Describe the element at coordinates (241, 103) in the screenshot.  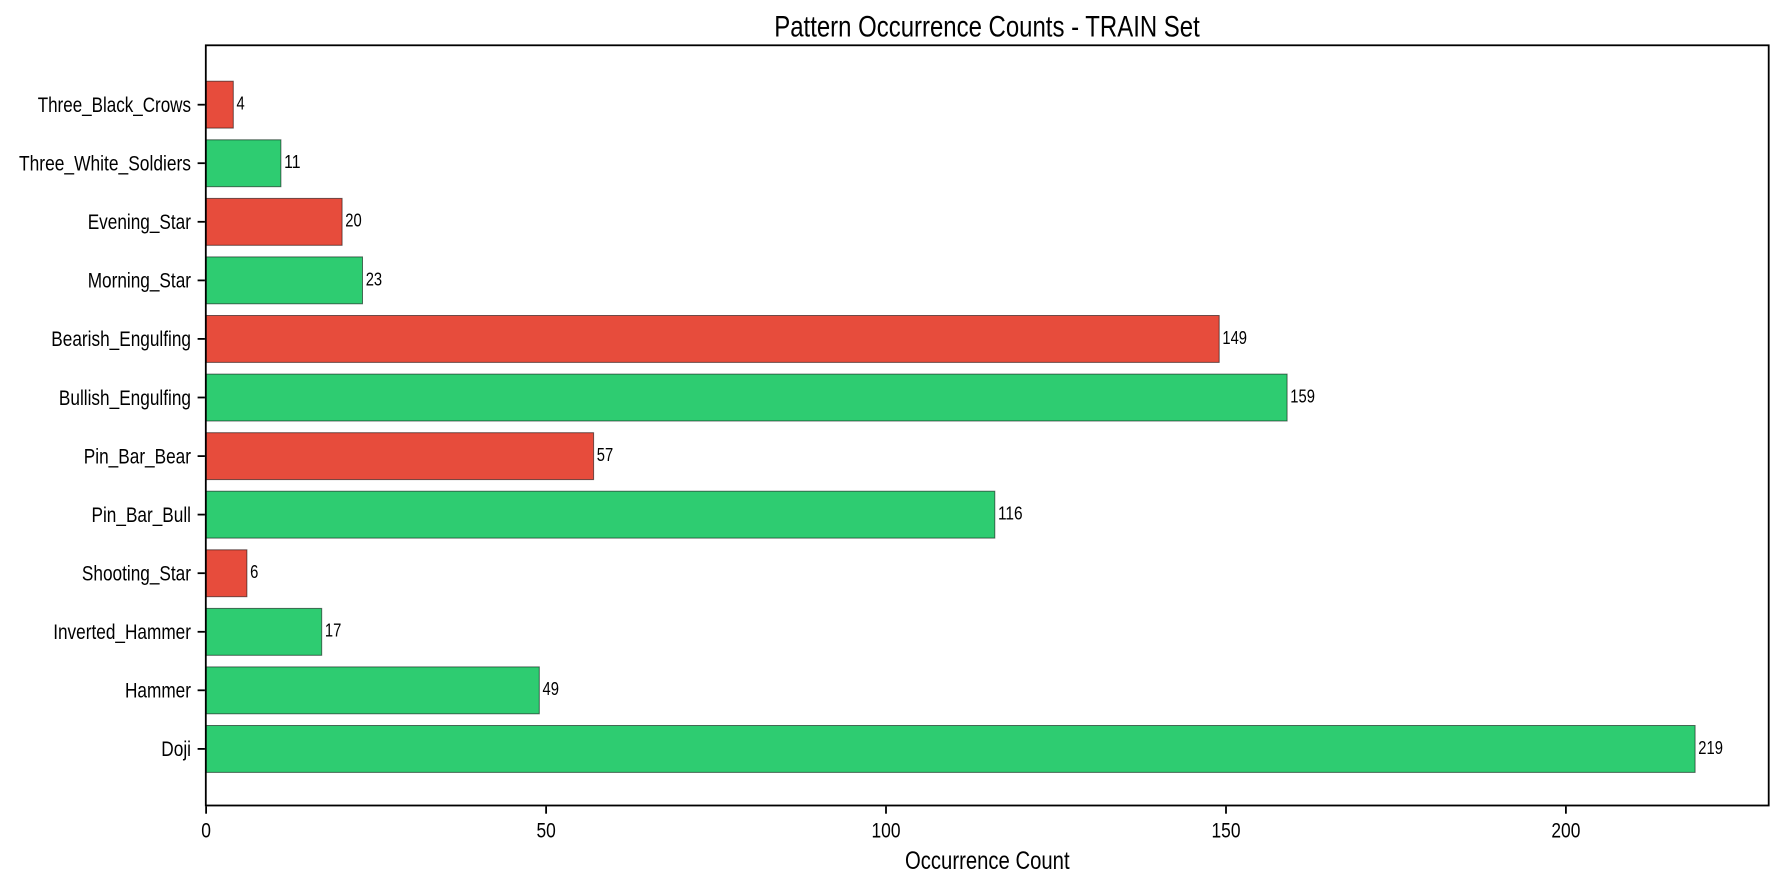
I see `svg-text: 4` at that location.